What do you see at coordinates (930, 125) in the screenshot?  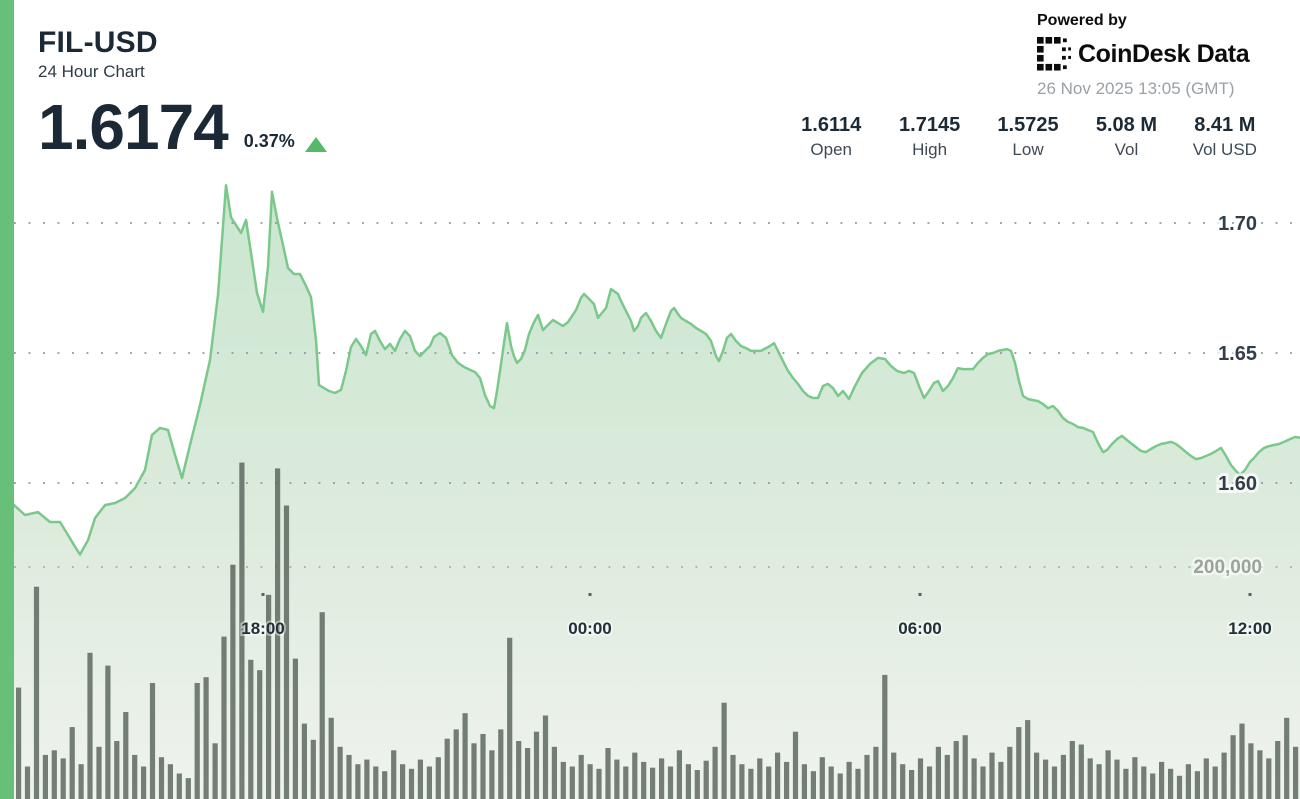 I see `stat-high-value: 1.7145` at bounding box center [930, 125].